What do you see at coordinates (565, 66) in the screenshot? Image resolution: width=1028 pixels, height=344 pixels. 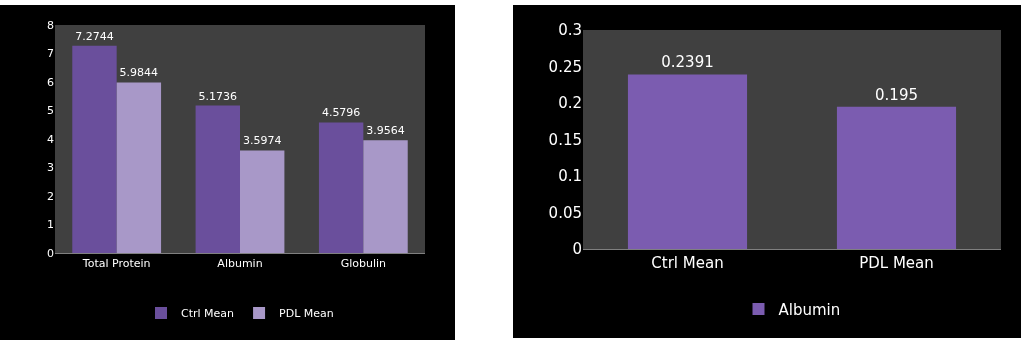 I see `y-tick-label: 0.25` at bounding box center [565, 66].